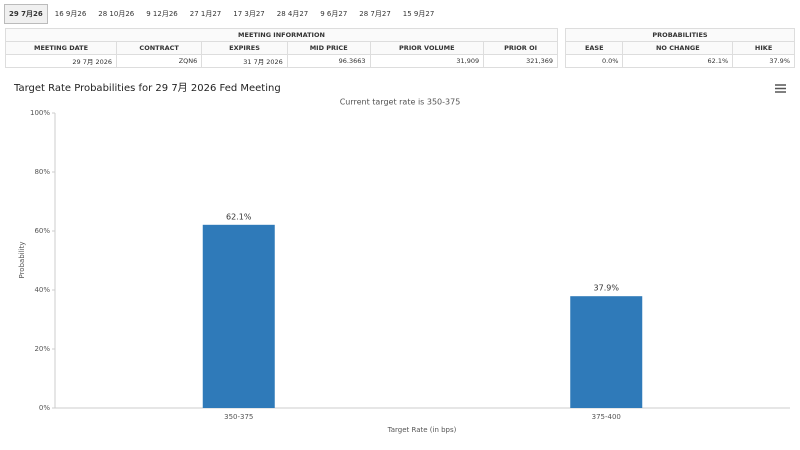 The width and height of the screenshot is (800, 450). I want to click on data-row: 0.0% 62.1% 37.9%, so click(679, 61).